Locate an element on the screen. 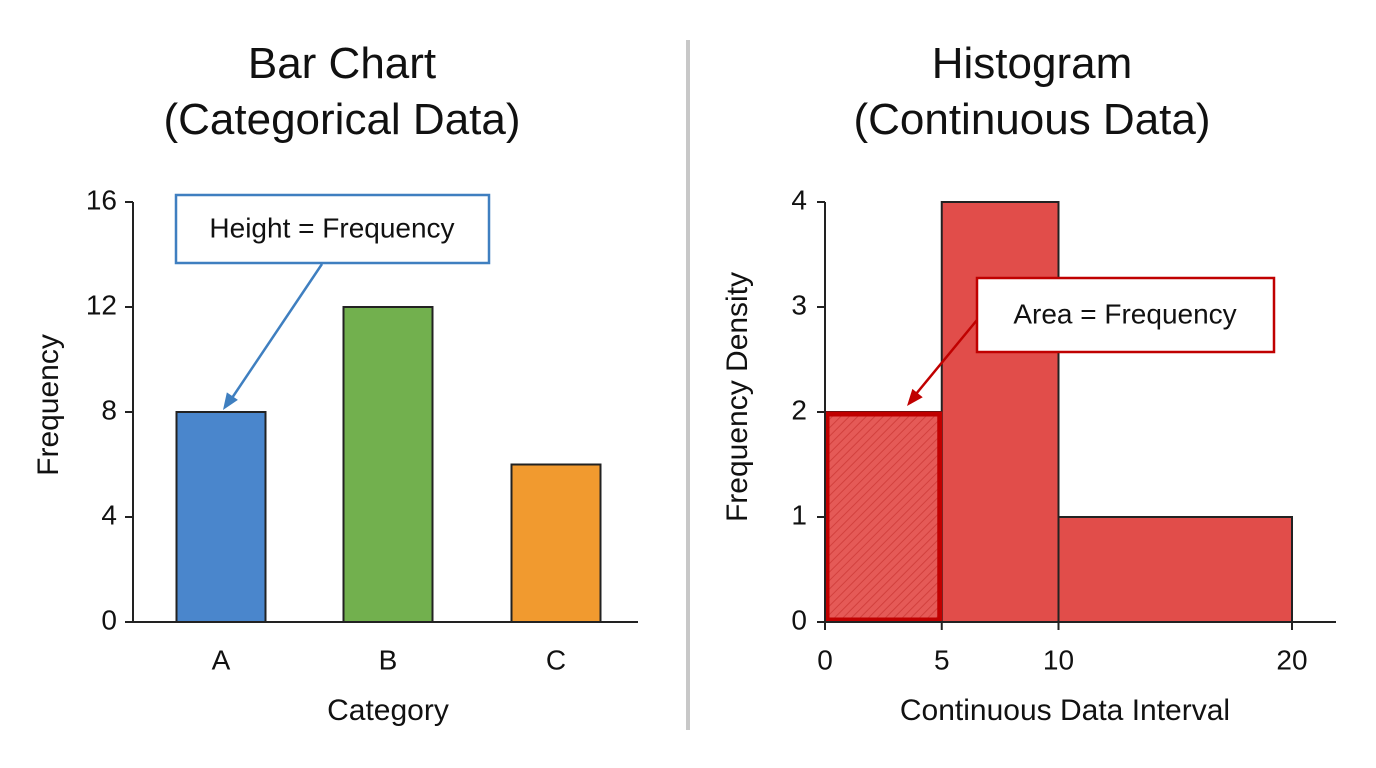 The height and width of the screenshot is (768, 1376). bar-y-tick-label: 8 is located at coordinates (109, 409).